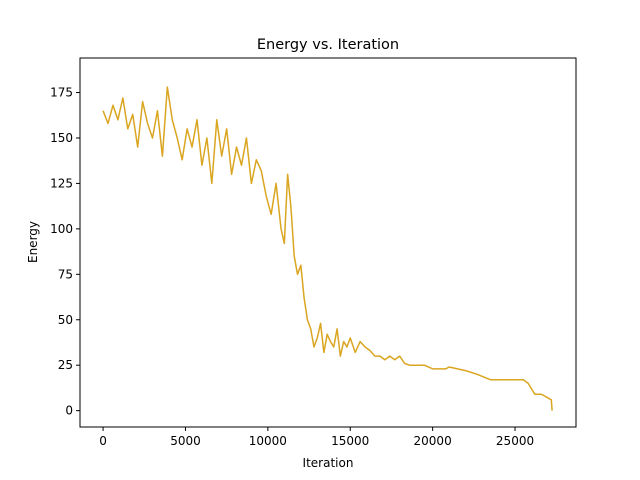 Image resolution: width=640 pixels, height=480 pixels. Describe the element at coordinates (316, 437) in the screenshot. I see `x-axis-ticks: 0 5000 10000 15000 20000 25000` at that location.